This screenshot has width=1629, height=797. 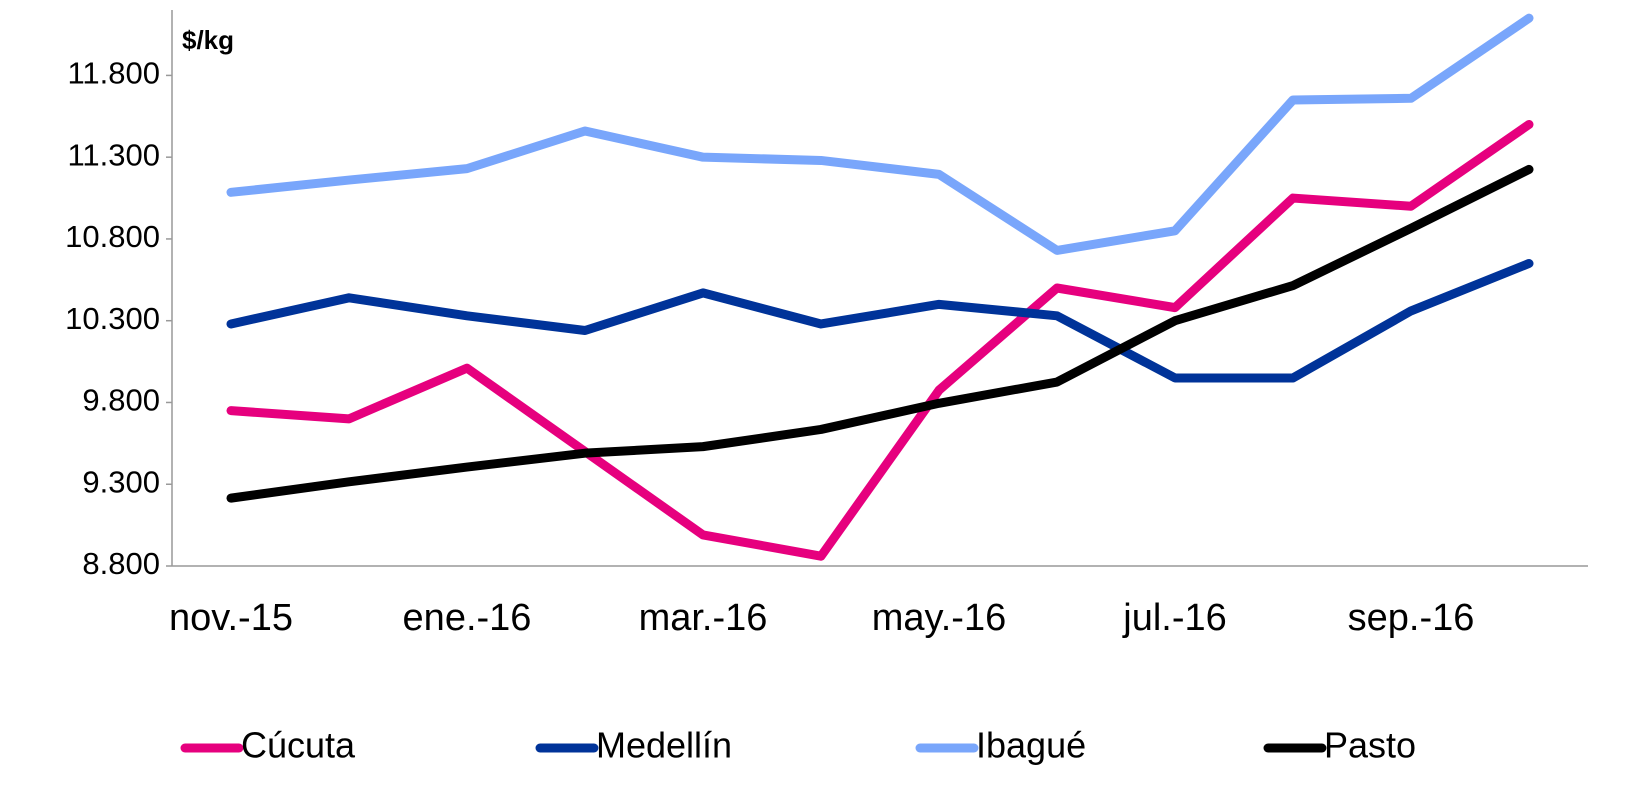 I want to click on x-tick-label: sep.-16, so click(x=1411, y=618).